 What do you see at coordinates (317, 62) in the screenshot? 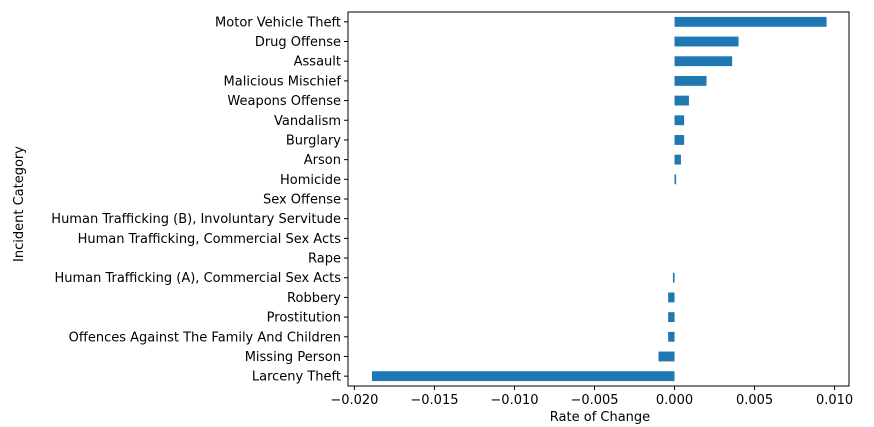
I see `y-tick-label: Assault` at bounding box center [317, 62].